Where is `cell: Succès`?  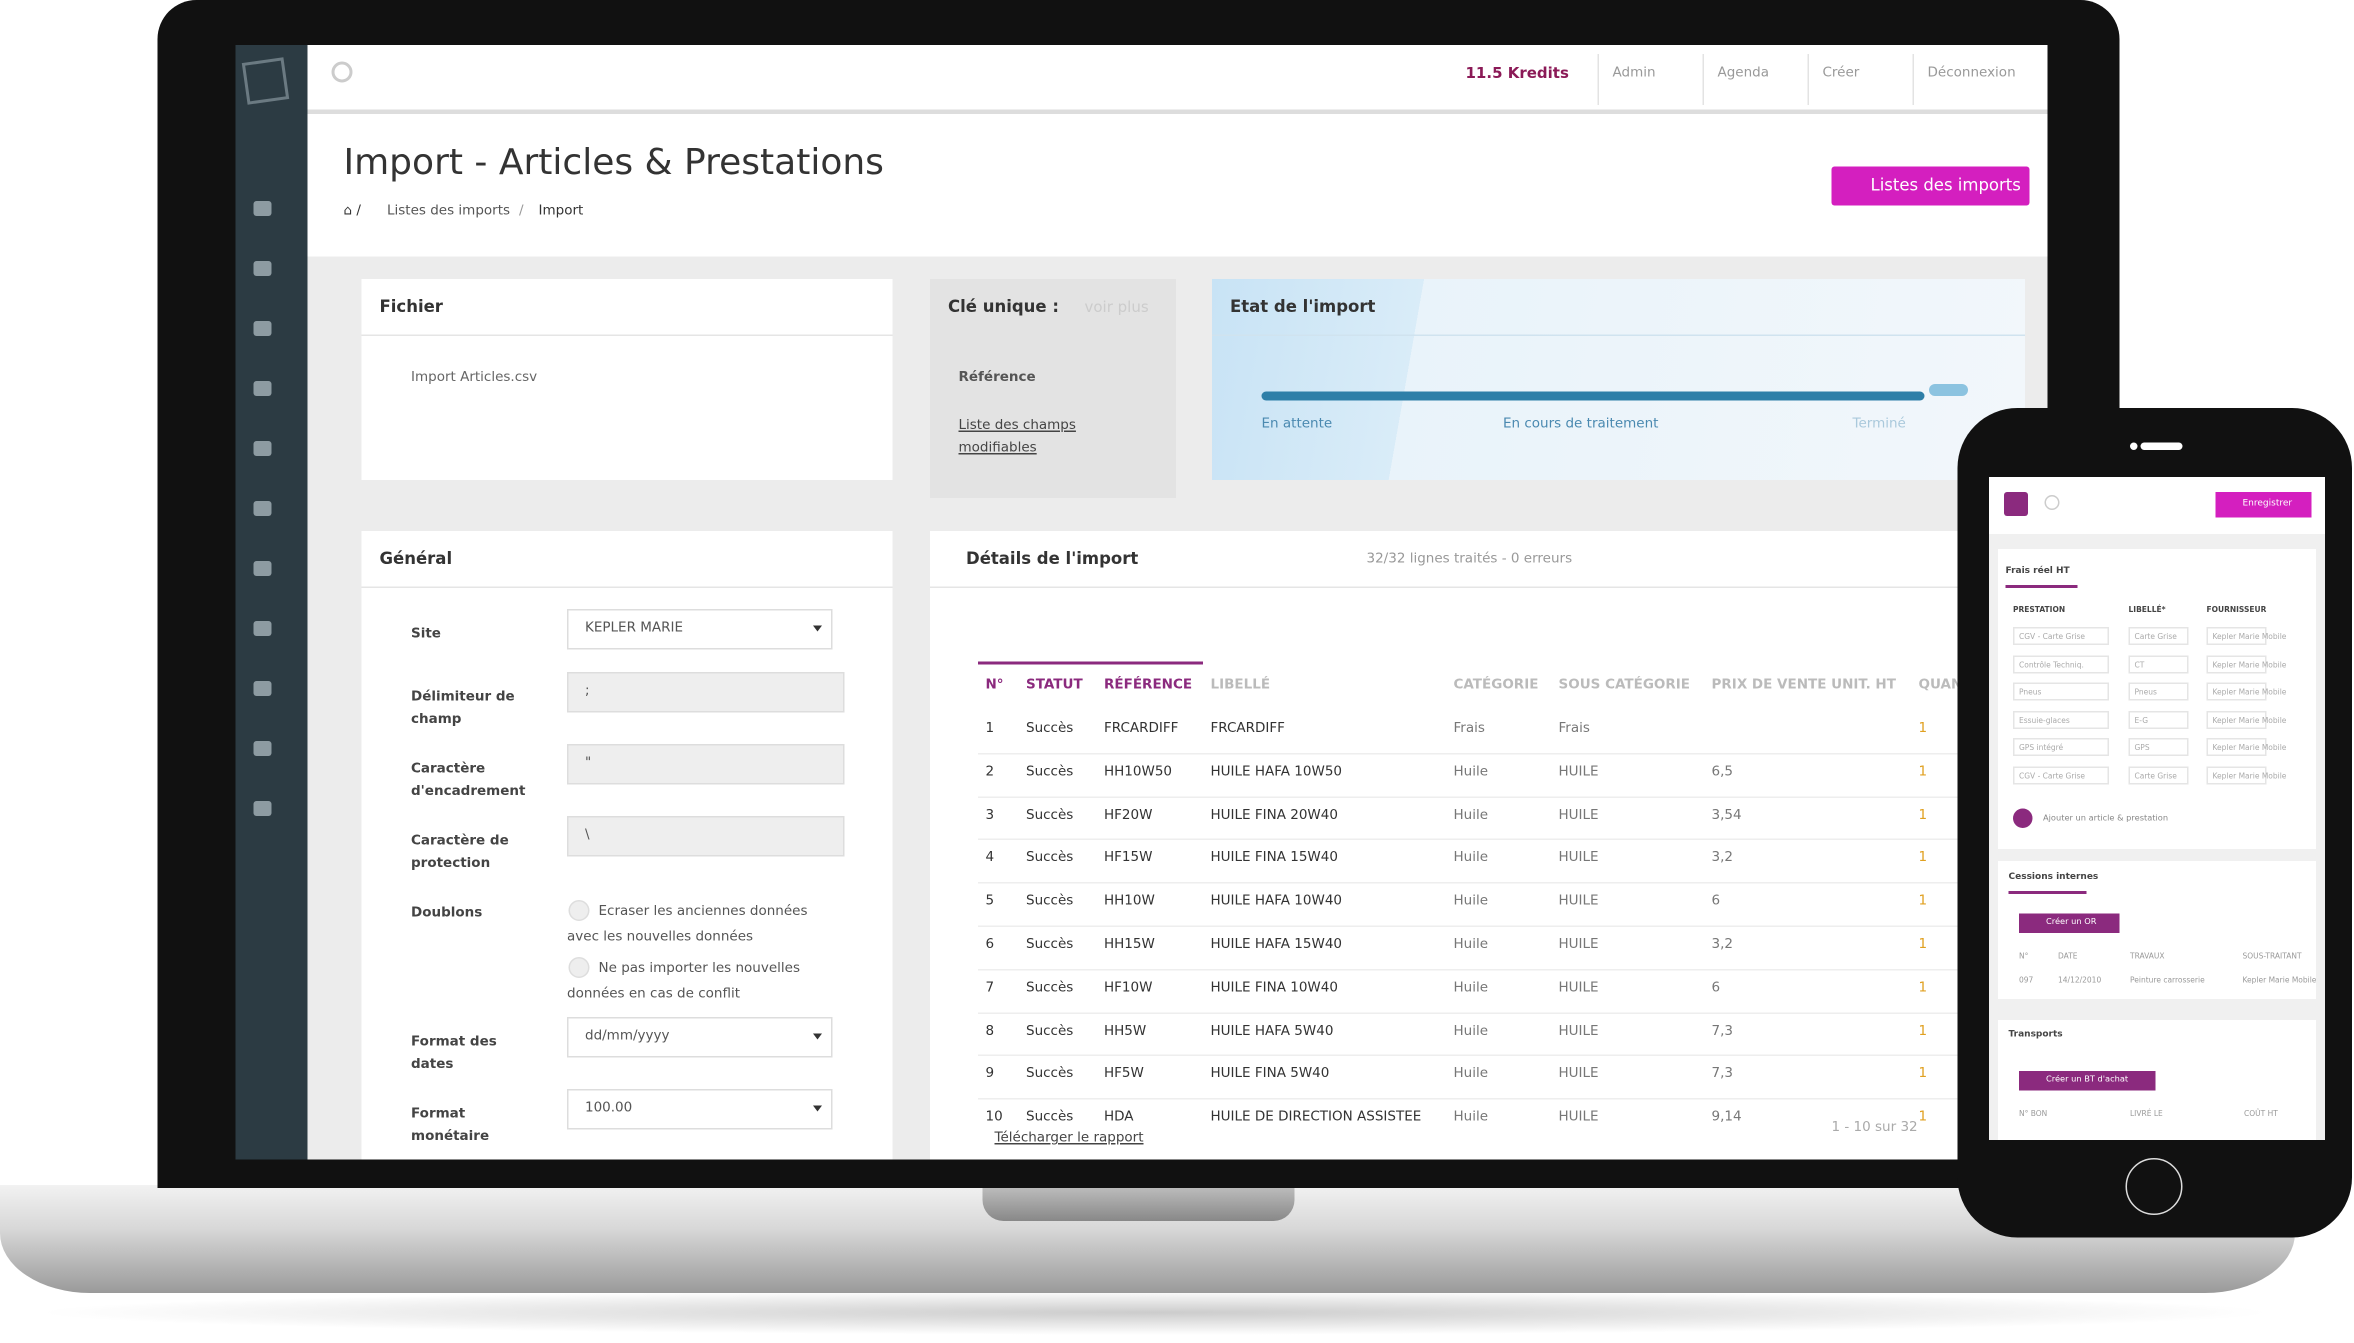 cell: Succès is located at coordinates (1050, 945).